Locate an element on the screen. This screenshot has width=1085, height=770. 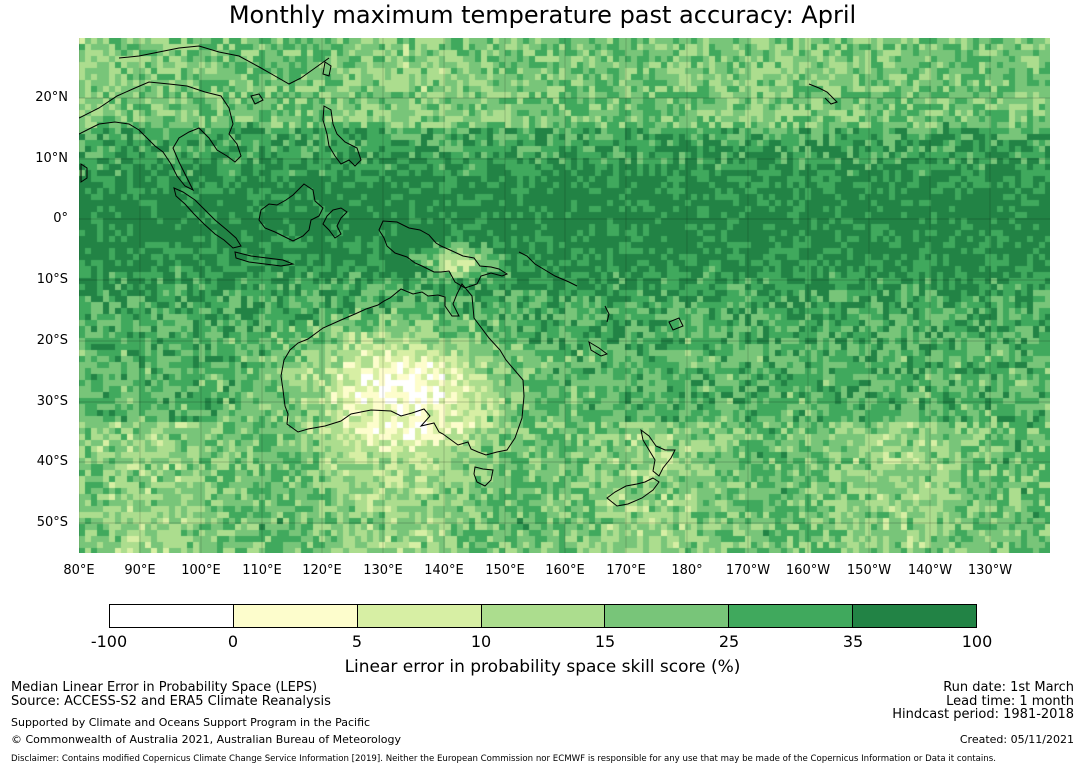
longitude-label: 130°W is located at coordinates (990, 570).